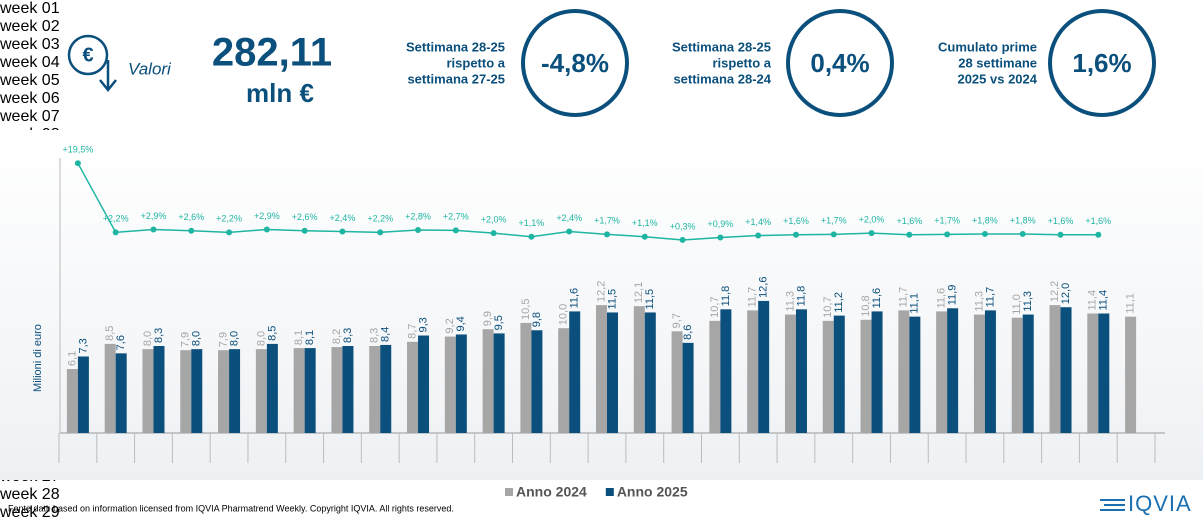 This screenshot has height=517, width=1203. Describe the element at coordinates (575, 63) in the screenshot. I see `kpi-value: -4,8%` at that location.